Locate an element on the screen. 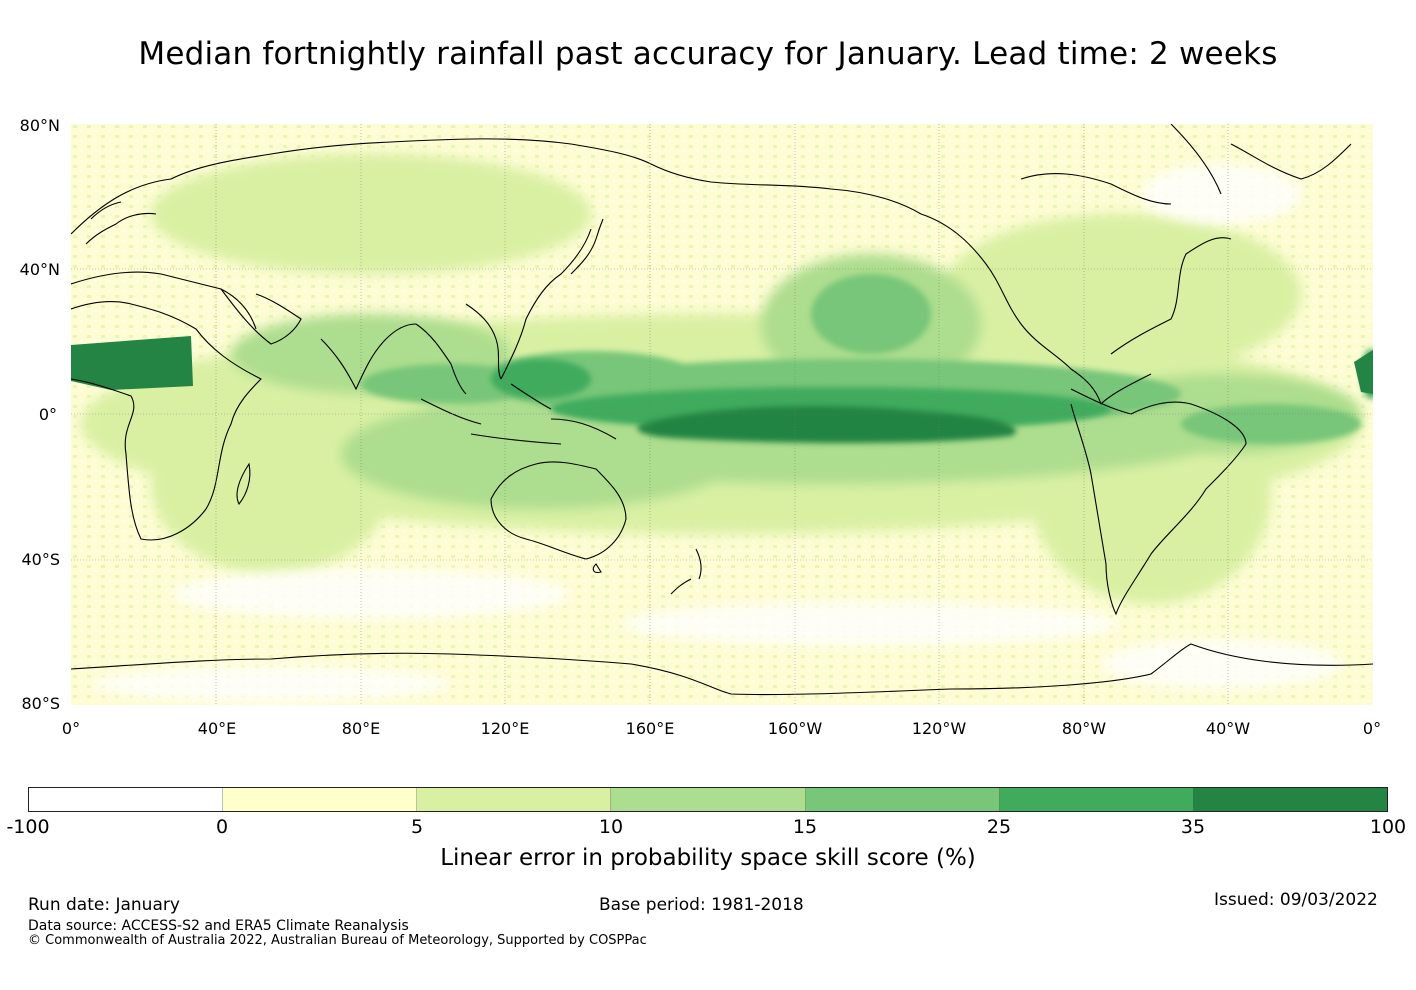  colorbar-tick: 25 is located at coordinates (999, 827).